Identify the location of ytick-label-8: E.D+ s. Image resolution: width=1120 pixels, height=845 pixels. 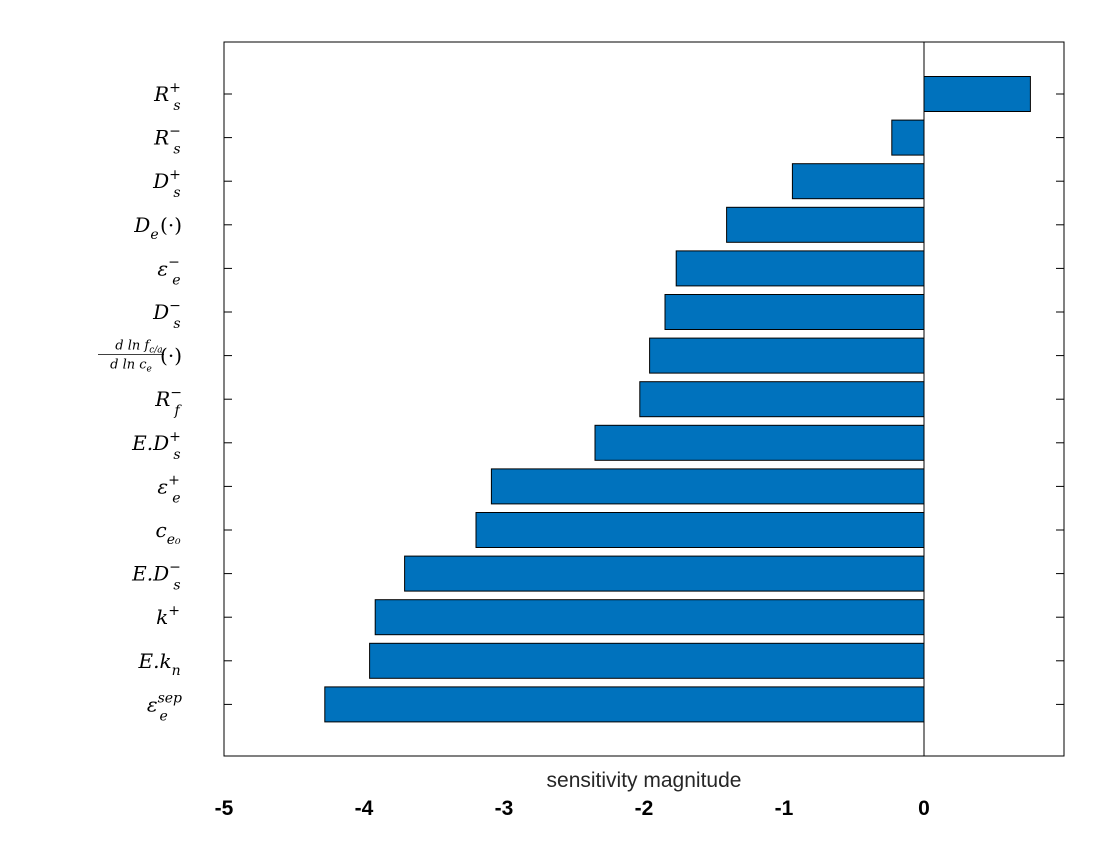
(156, 446).